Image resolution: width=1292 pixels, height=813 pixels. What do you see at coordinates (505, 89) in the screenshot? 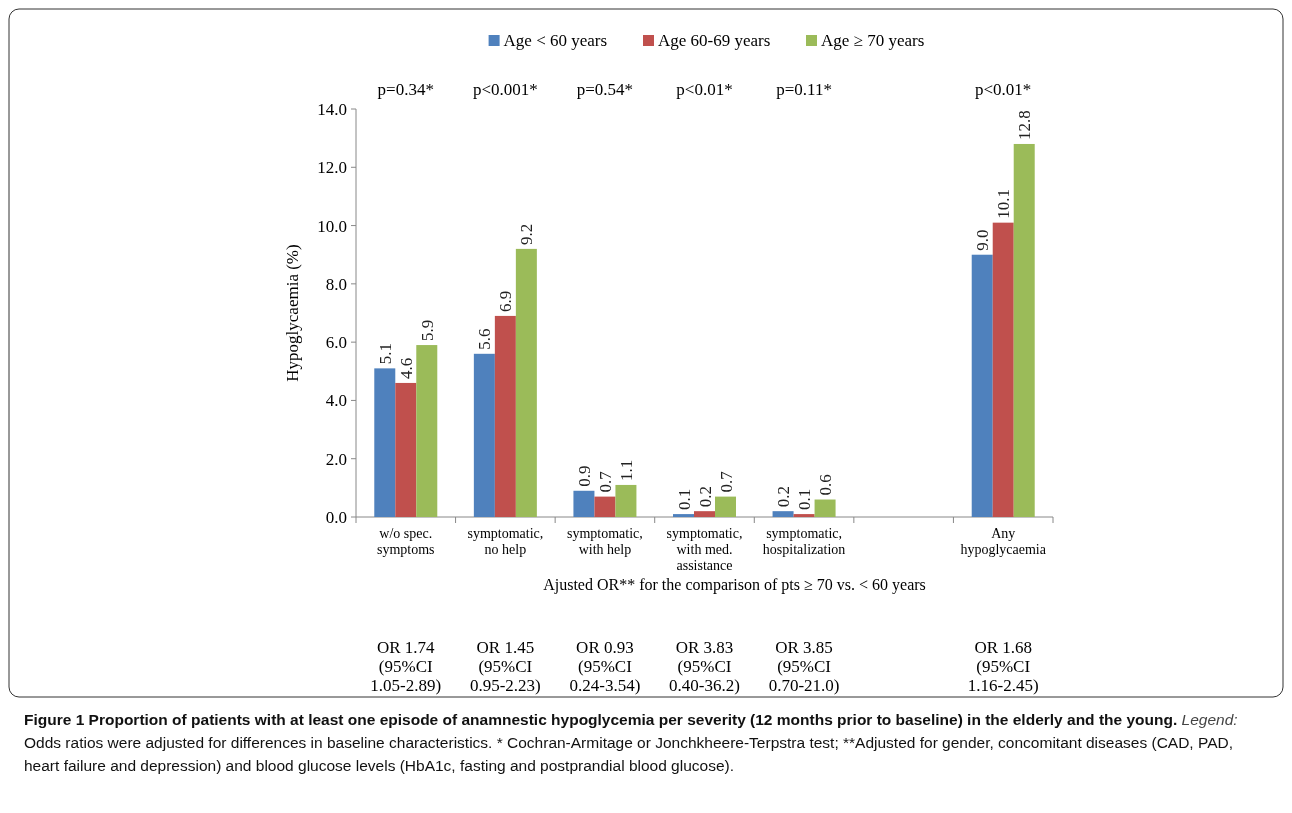
I see `text: p<0.001*` at bounding box center [505, 89].